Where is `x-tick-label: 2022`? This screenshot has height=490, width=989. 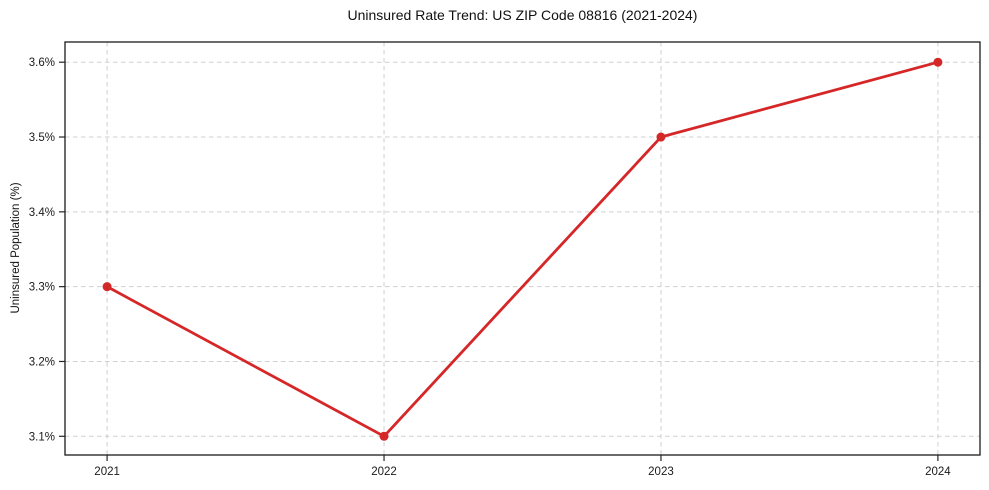 x-tick-label: 2022 is located at coordinates (384, 472).